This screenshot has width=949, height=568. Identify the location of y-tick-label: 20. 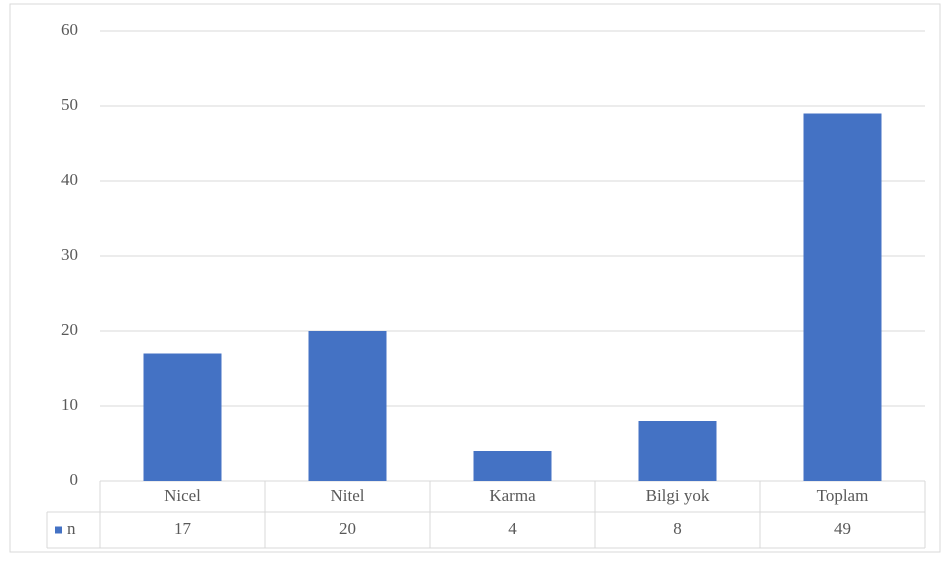
(69, 329).